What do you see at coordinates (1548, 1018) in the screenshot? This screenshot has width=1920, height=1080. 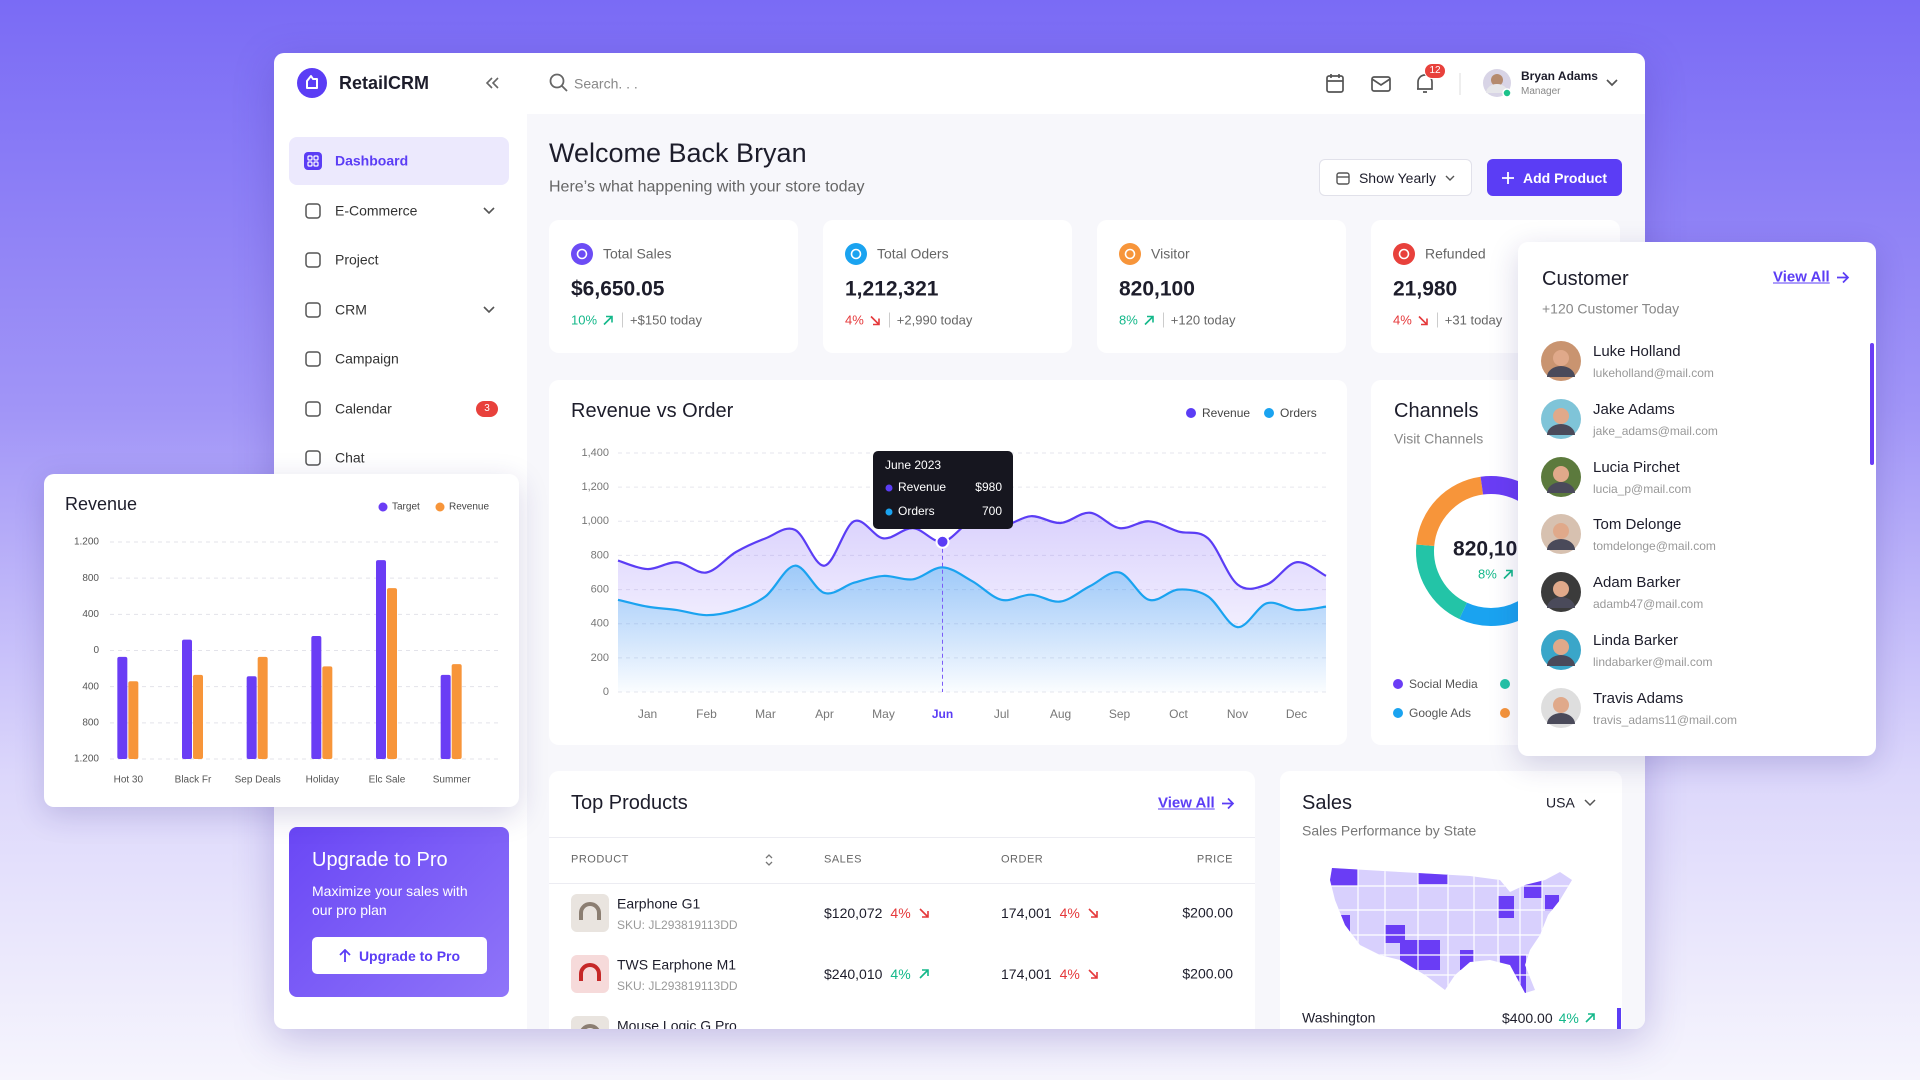 I see `state-value: $400.00 4%` at bounding box center [1548, 1018].